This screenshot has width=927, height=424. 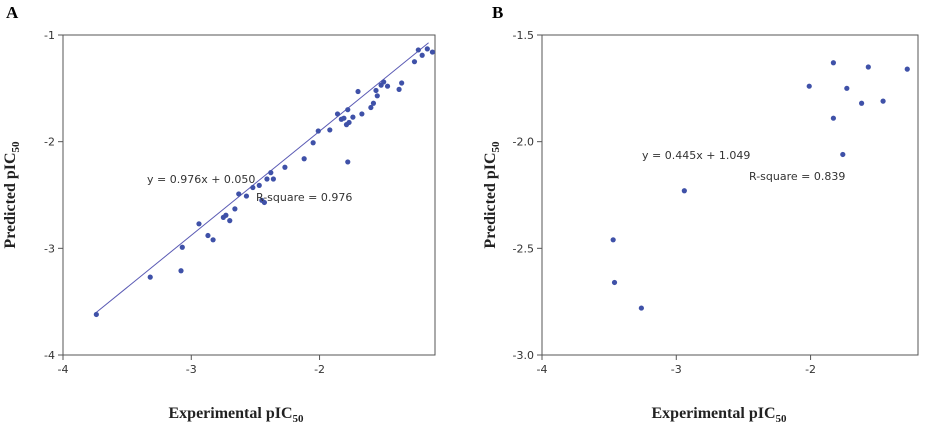 I want to click on panel-a-y-tick-label: -4, so click(x=49, y=355).